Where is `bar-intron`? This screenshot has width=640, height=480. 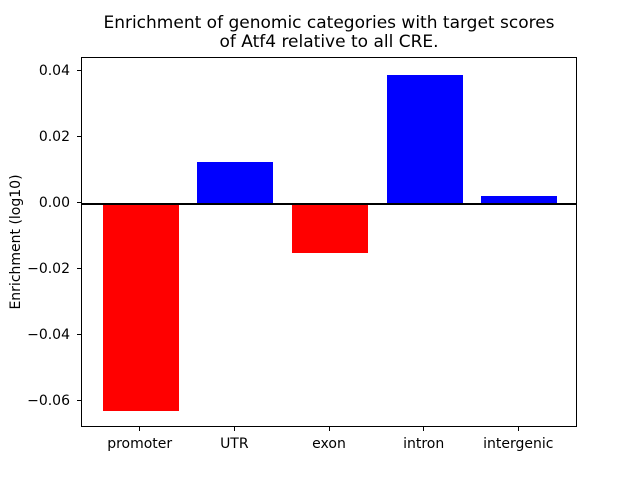
bar-intron is located at coordinates (424, 139).